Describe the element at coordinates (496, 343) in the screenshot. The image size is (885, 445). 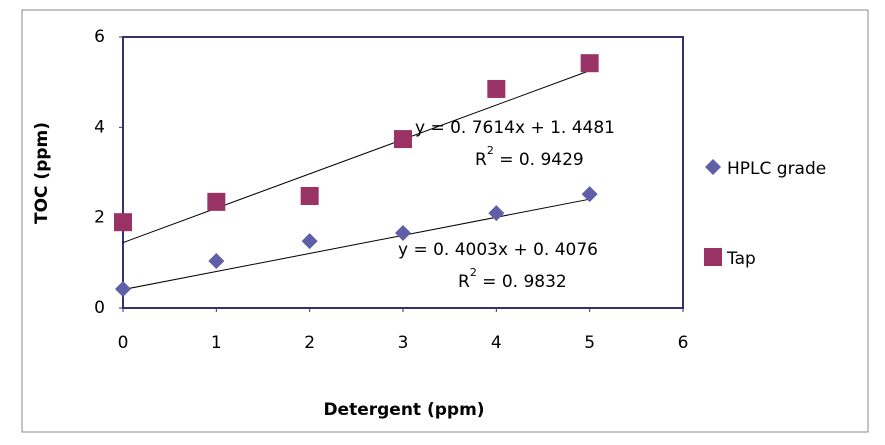
I see `x-tick-label: 4` at that location.